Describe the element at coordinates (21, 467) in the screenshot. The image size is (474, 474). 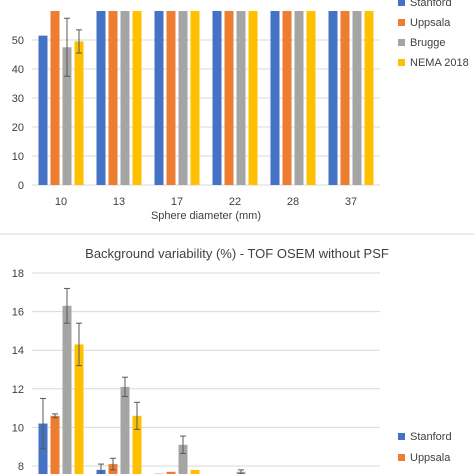
I see `y-tick-label: 8` at that location.